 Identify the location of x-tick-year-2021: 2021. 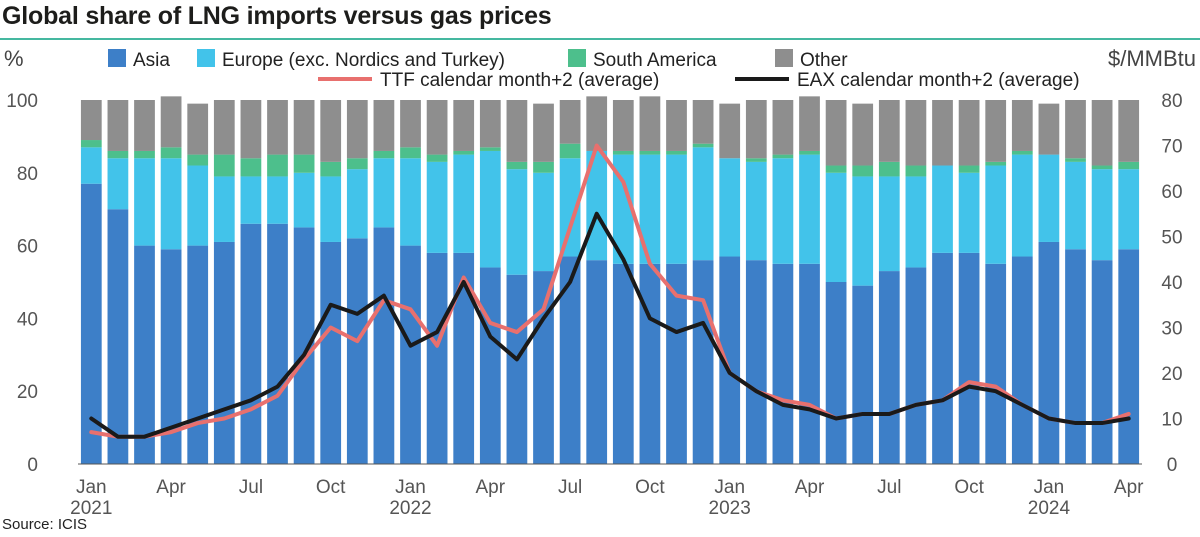
(91, 508).